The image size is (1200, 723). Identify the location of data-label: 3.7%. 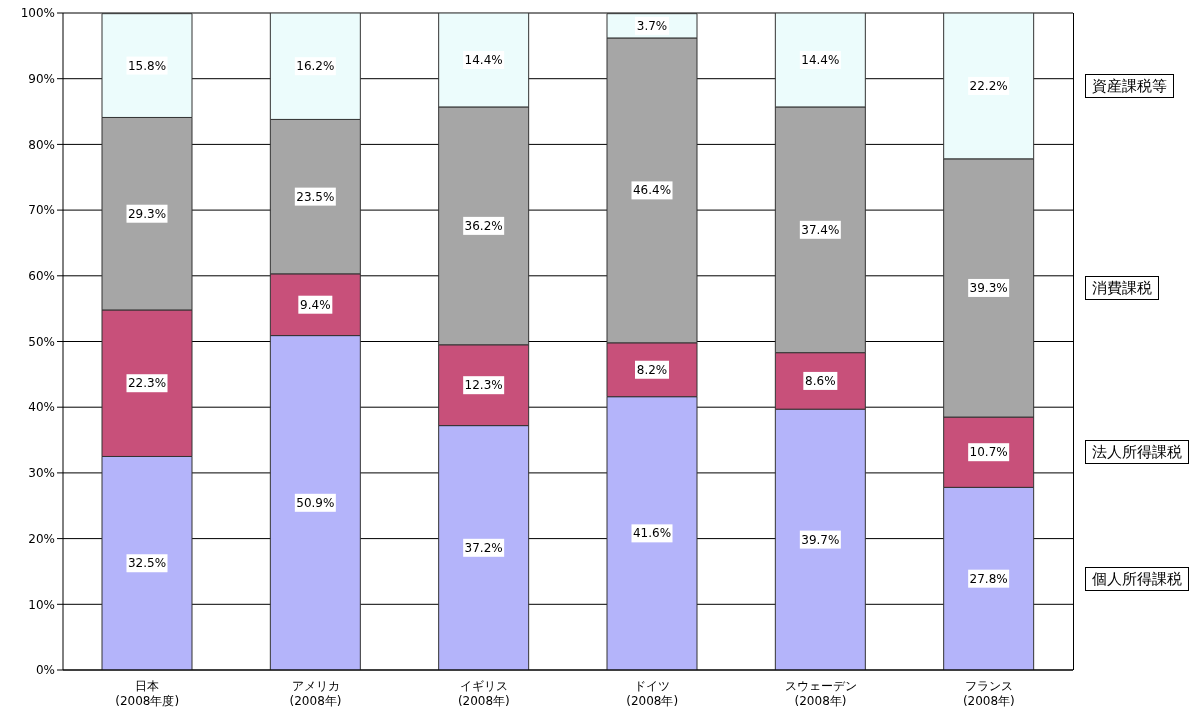
(652, 25).